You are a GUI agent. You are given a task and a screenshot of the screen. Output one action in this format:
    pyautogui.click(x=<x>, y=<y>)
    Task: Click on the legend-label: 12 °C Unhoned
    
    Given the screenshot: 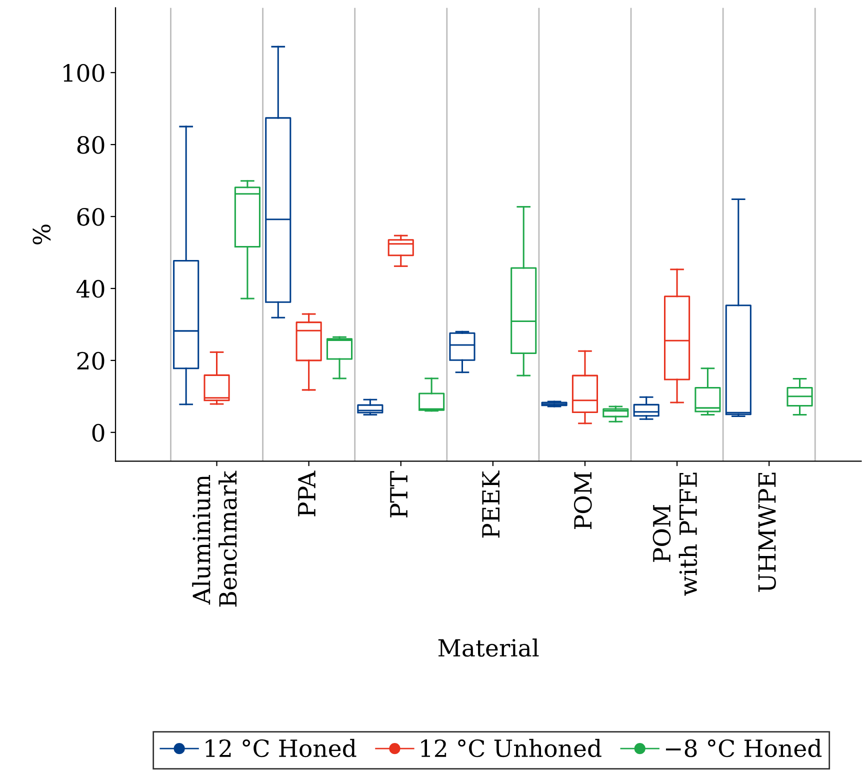 What is the action you would take?
    pyautogui.click(x=511, y=748)
    